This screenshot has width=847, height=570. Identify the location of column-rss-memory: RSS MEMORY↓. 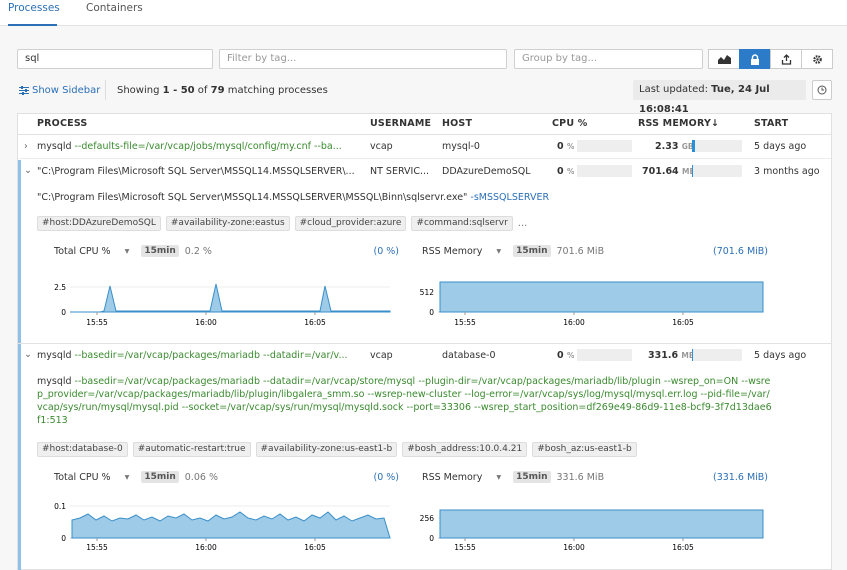
(678, 123).